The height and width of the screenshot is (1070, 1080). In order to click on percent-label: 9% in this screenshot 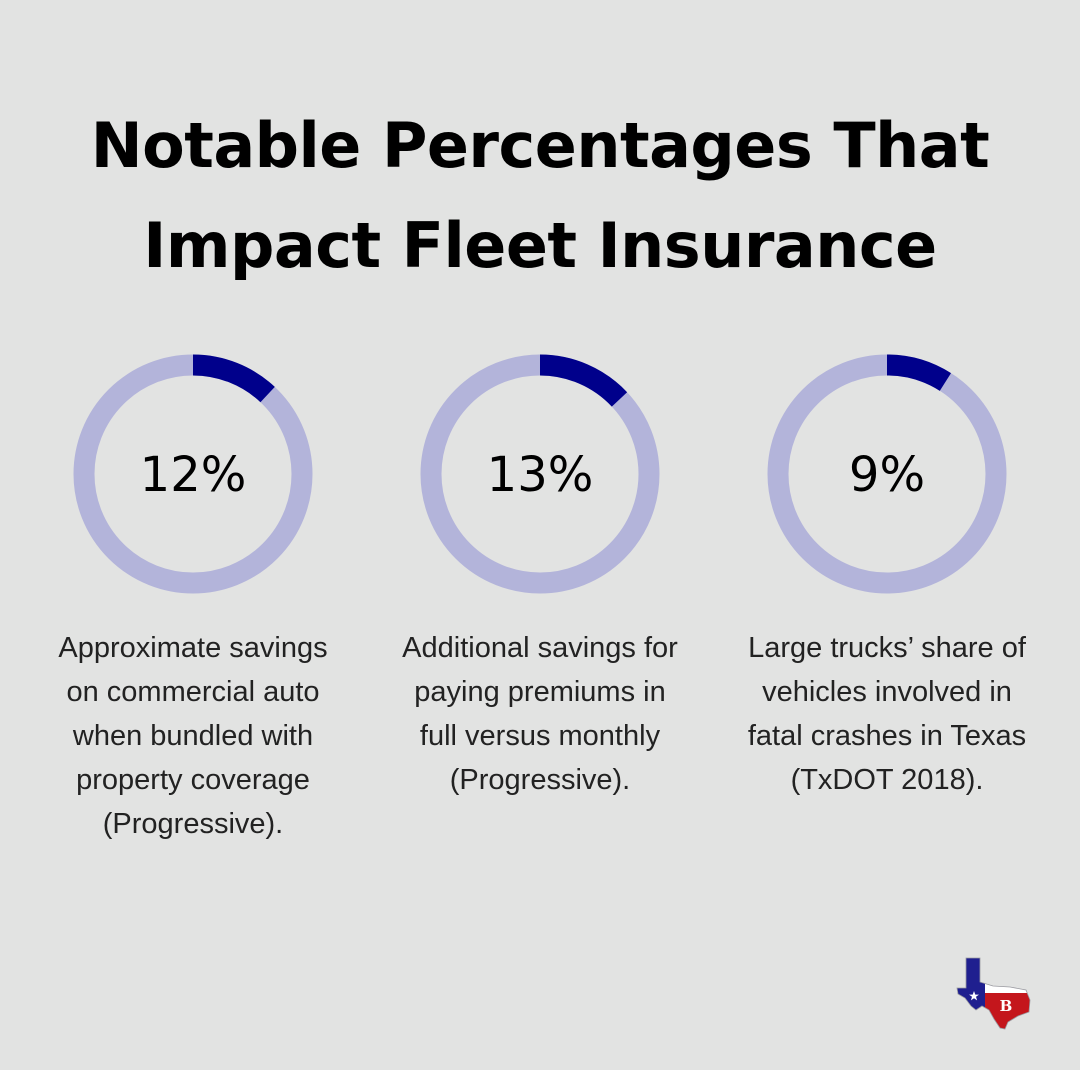, I will do `click(887, 475)`.